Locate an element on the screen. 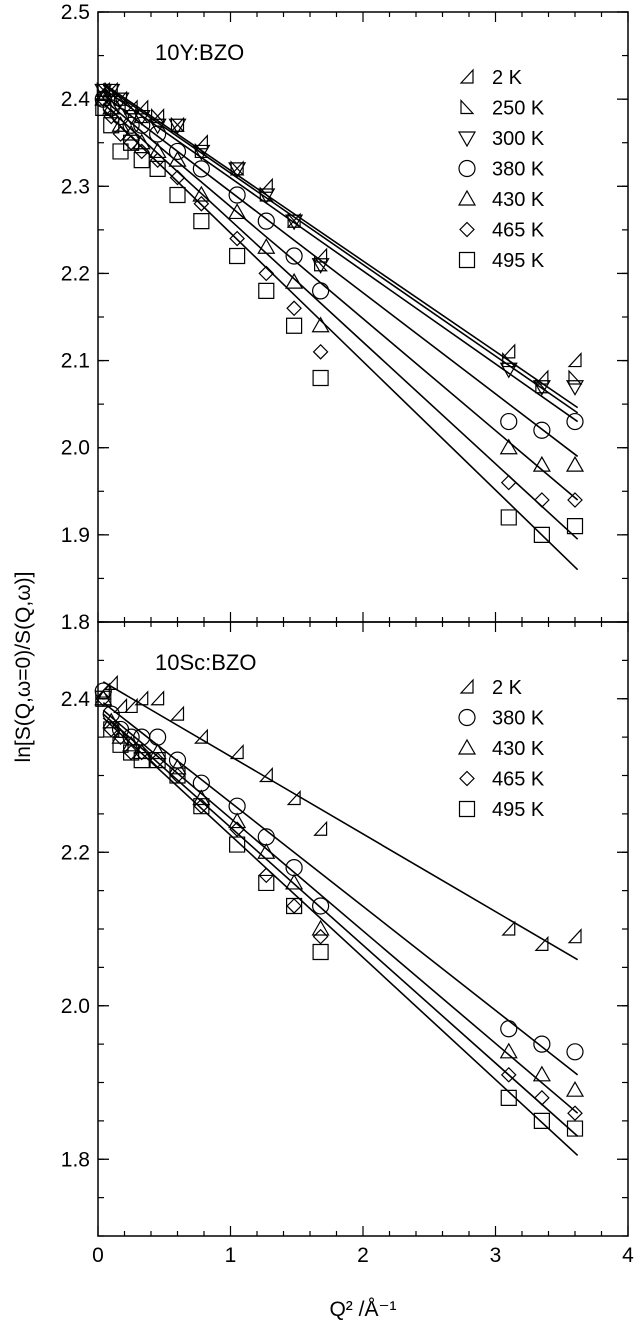 The height and width of the screenshot is (1323, 639). x-tick-label: 2 is located at coordinates (363, 1255).